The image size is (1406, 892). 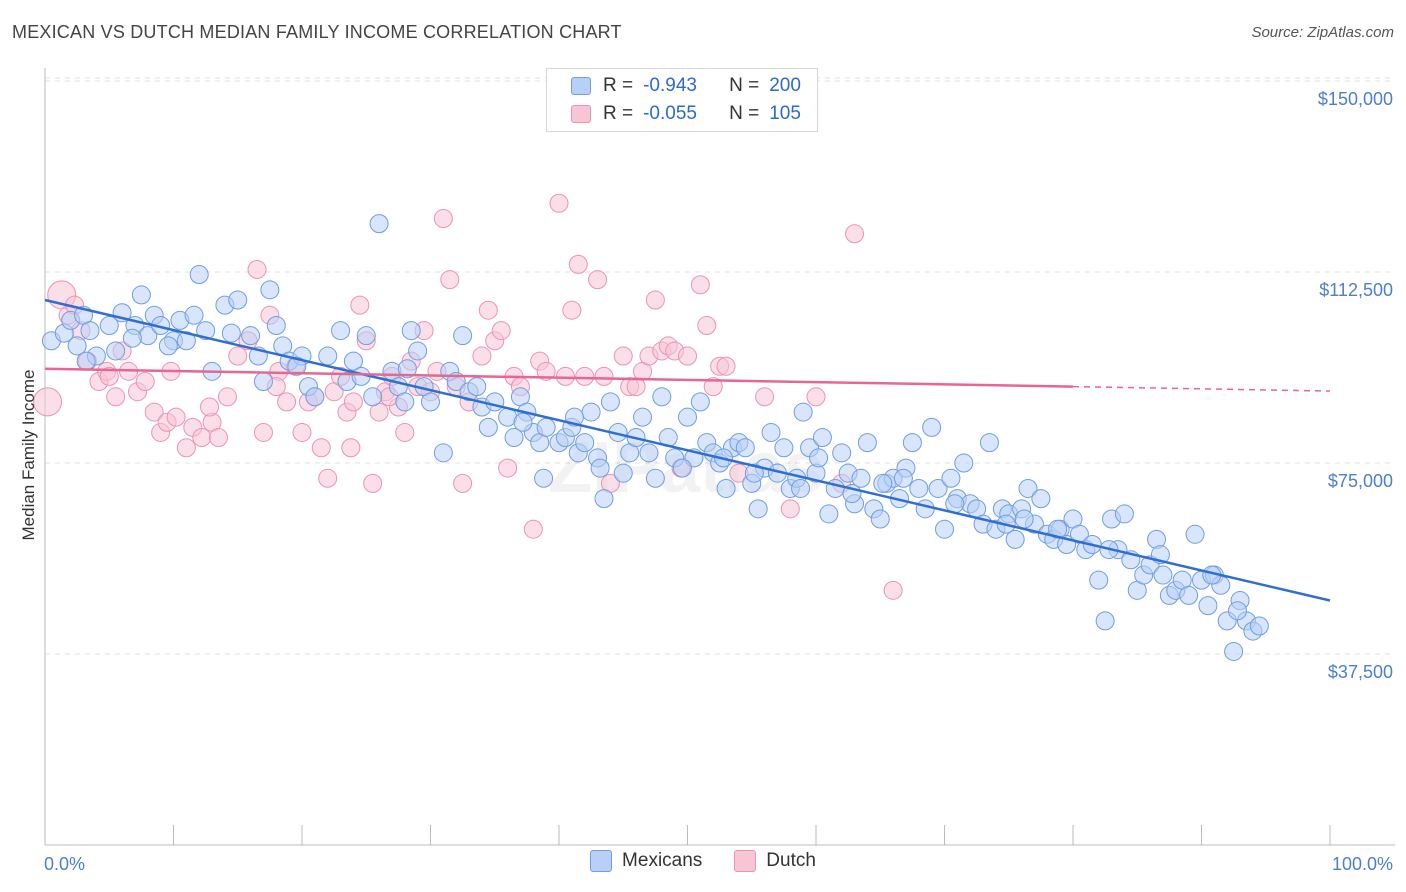 I want to click on dutch-legend-label: Dutch, so click(x=791, y=860).